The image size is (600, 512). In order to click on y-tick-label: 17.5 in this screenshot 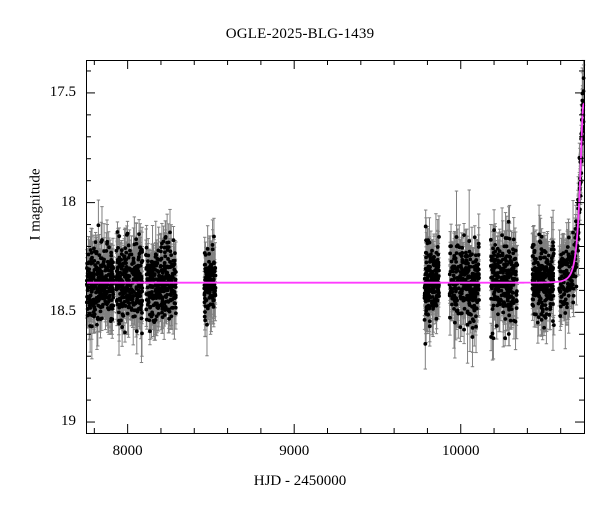, I will do `click(62, 91)`.